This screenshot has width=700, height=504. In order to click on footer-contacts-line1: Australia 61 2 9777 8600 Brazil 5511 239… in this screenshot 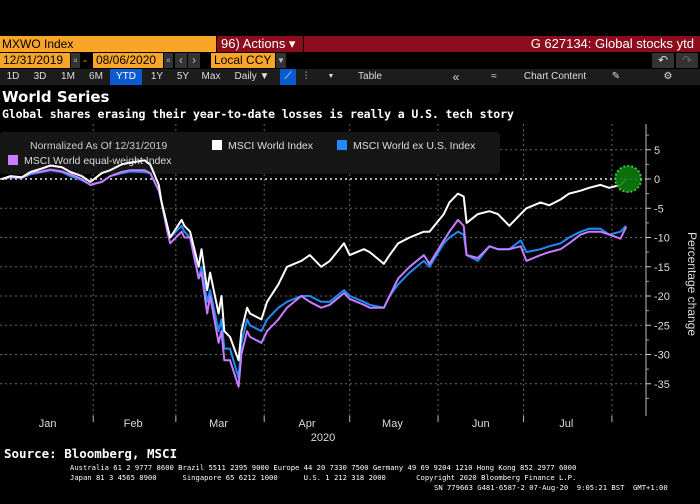, I will do `click(323, 467)`.